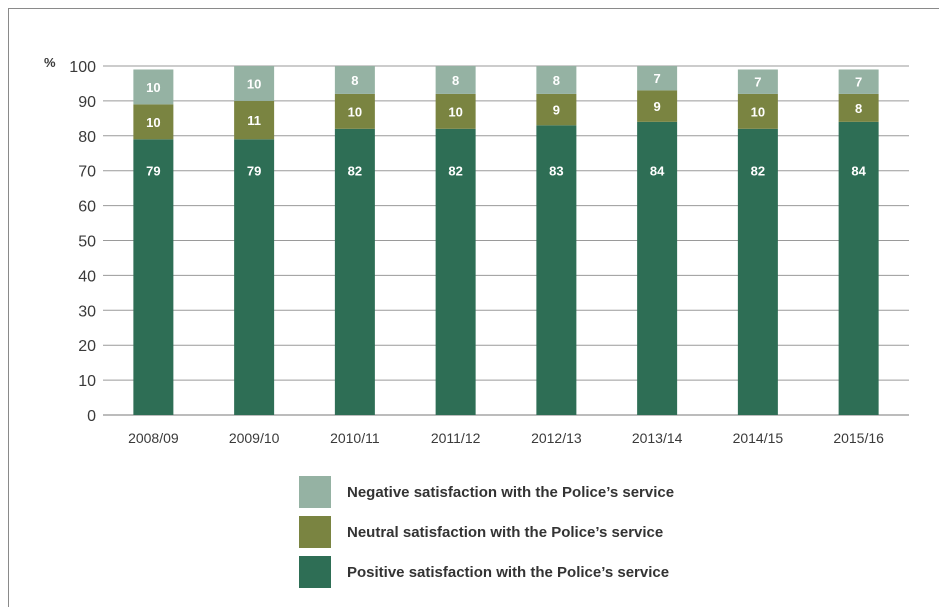  Describe the element at coordinates (355, 438) in the screenshot. I see `x-tick-label: 2010/11` at that location.